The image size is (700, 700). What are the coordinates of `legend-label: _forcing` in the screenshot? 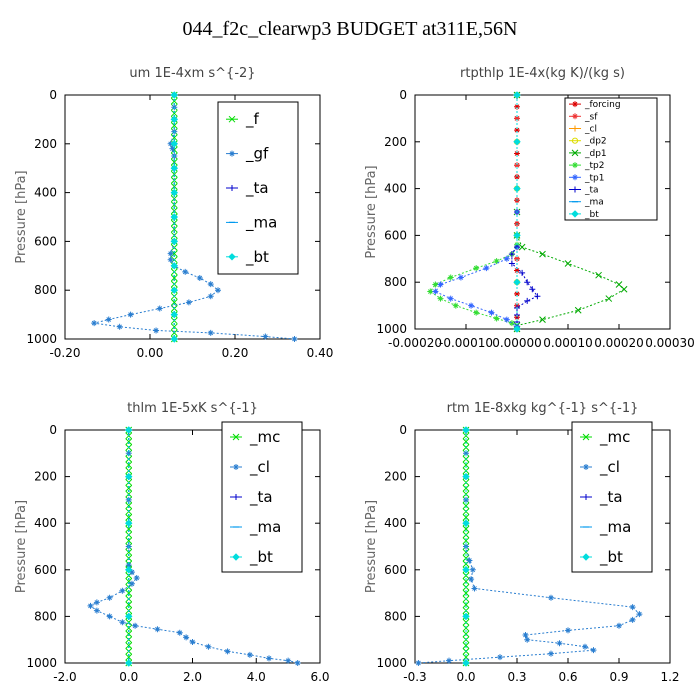 It's located at (602, 105).